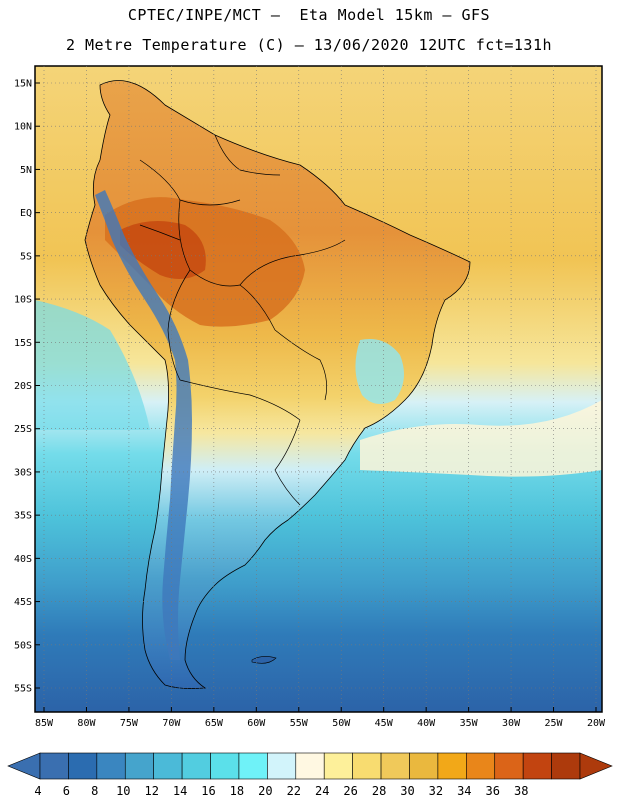 The width and height of the screenshot is (618, 800). I want to click on colorbar-label: 34, so click(464, 791).